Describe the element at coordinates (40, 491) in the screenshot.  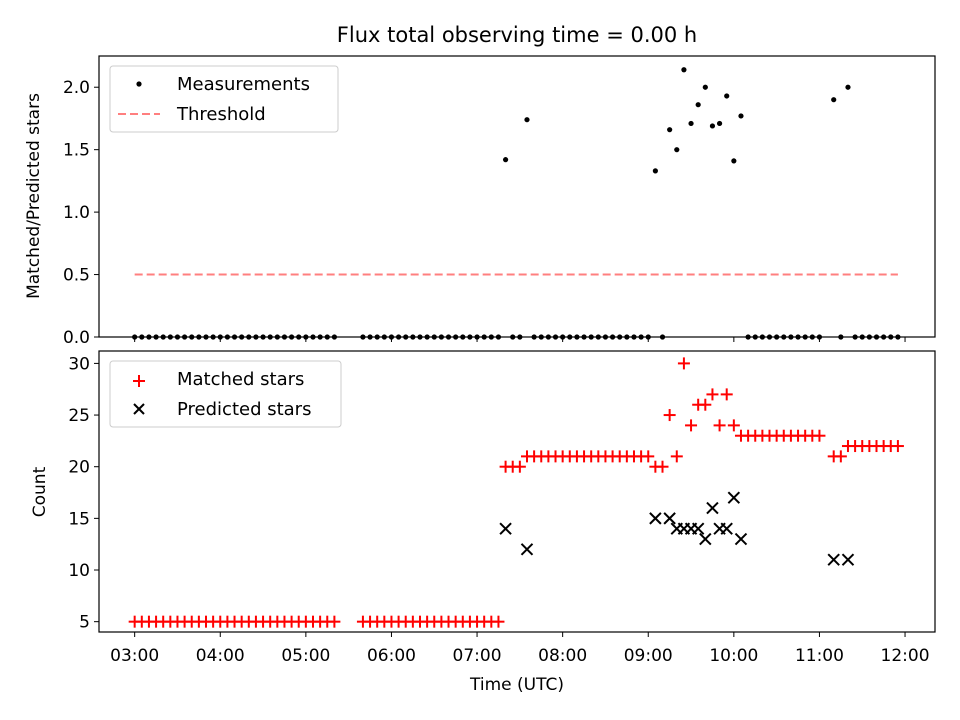
I see `y-axis-label-count: Count` at that location.